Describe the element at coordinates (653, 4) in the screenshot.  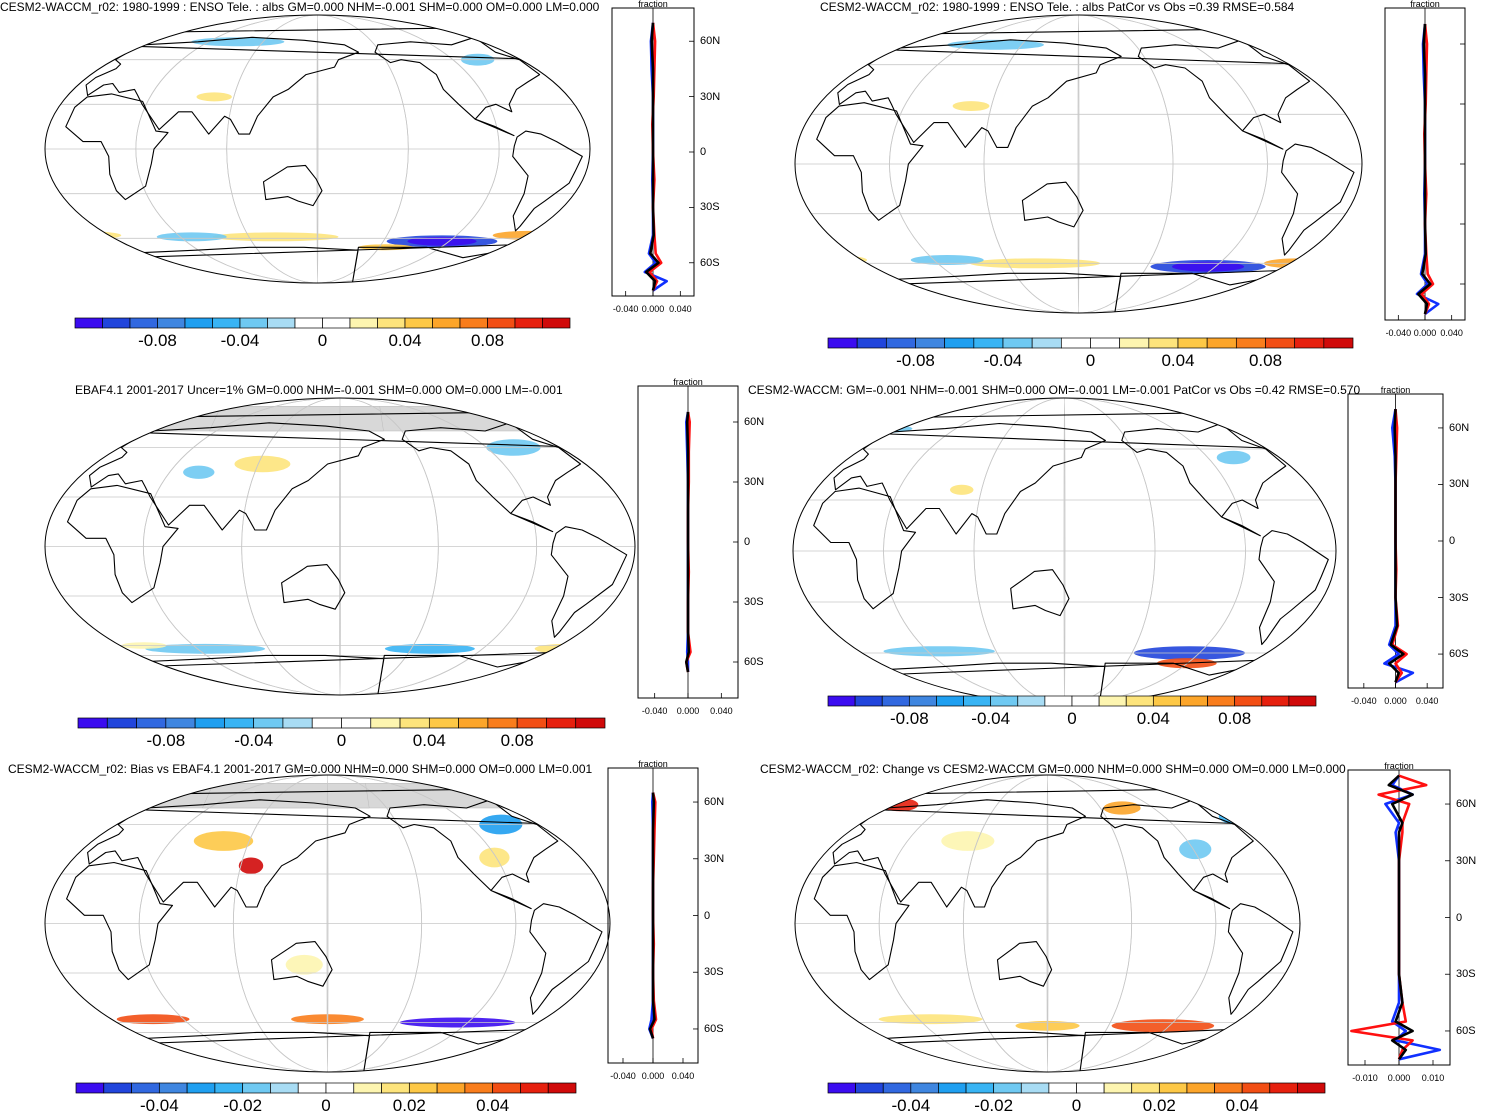
I see `zonal-title: fraction` at that location.